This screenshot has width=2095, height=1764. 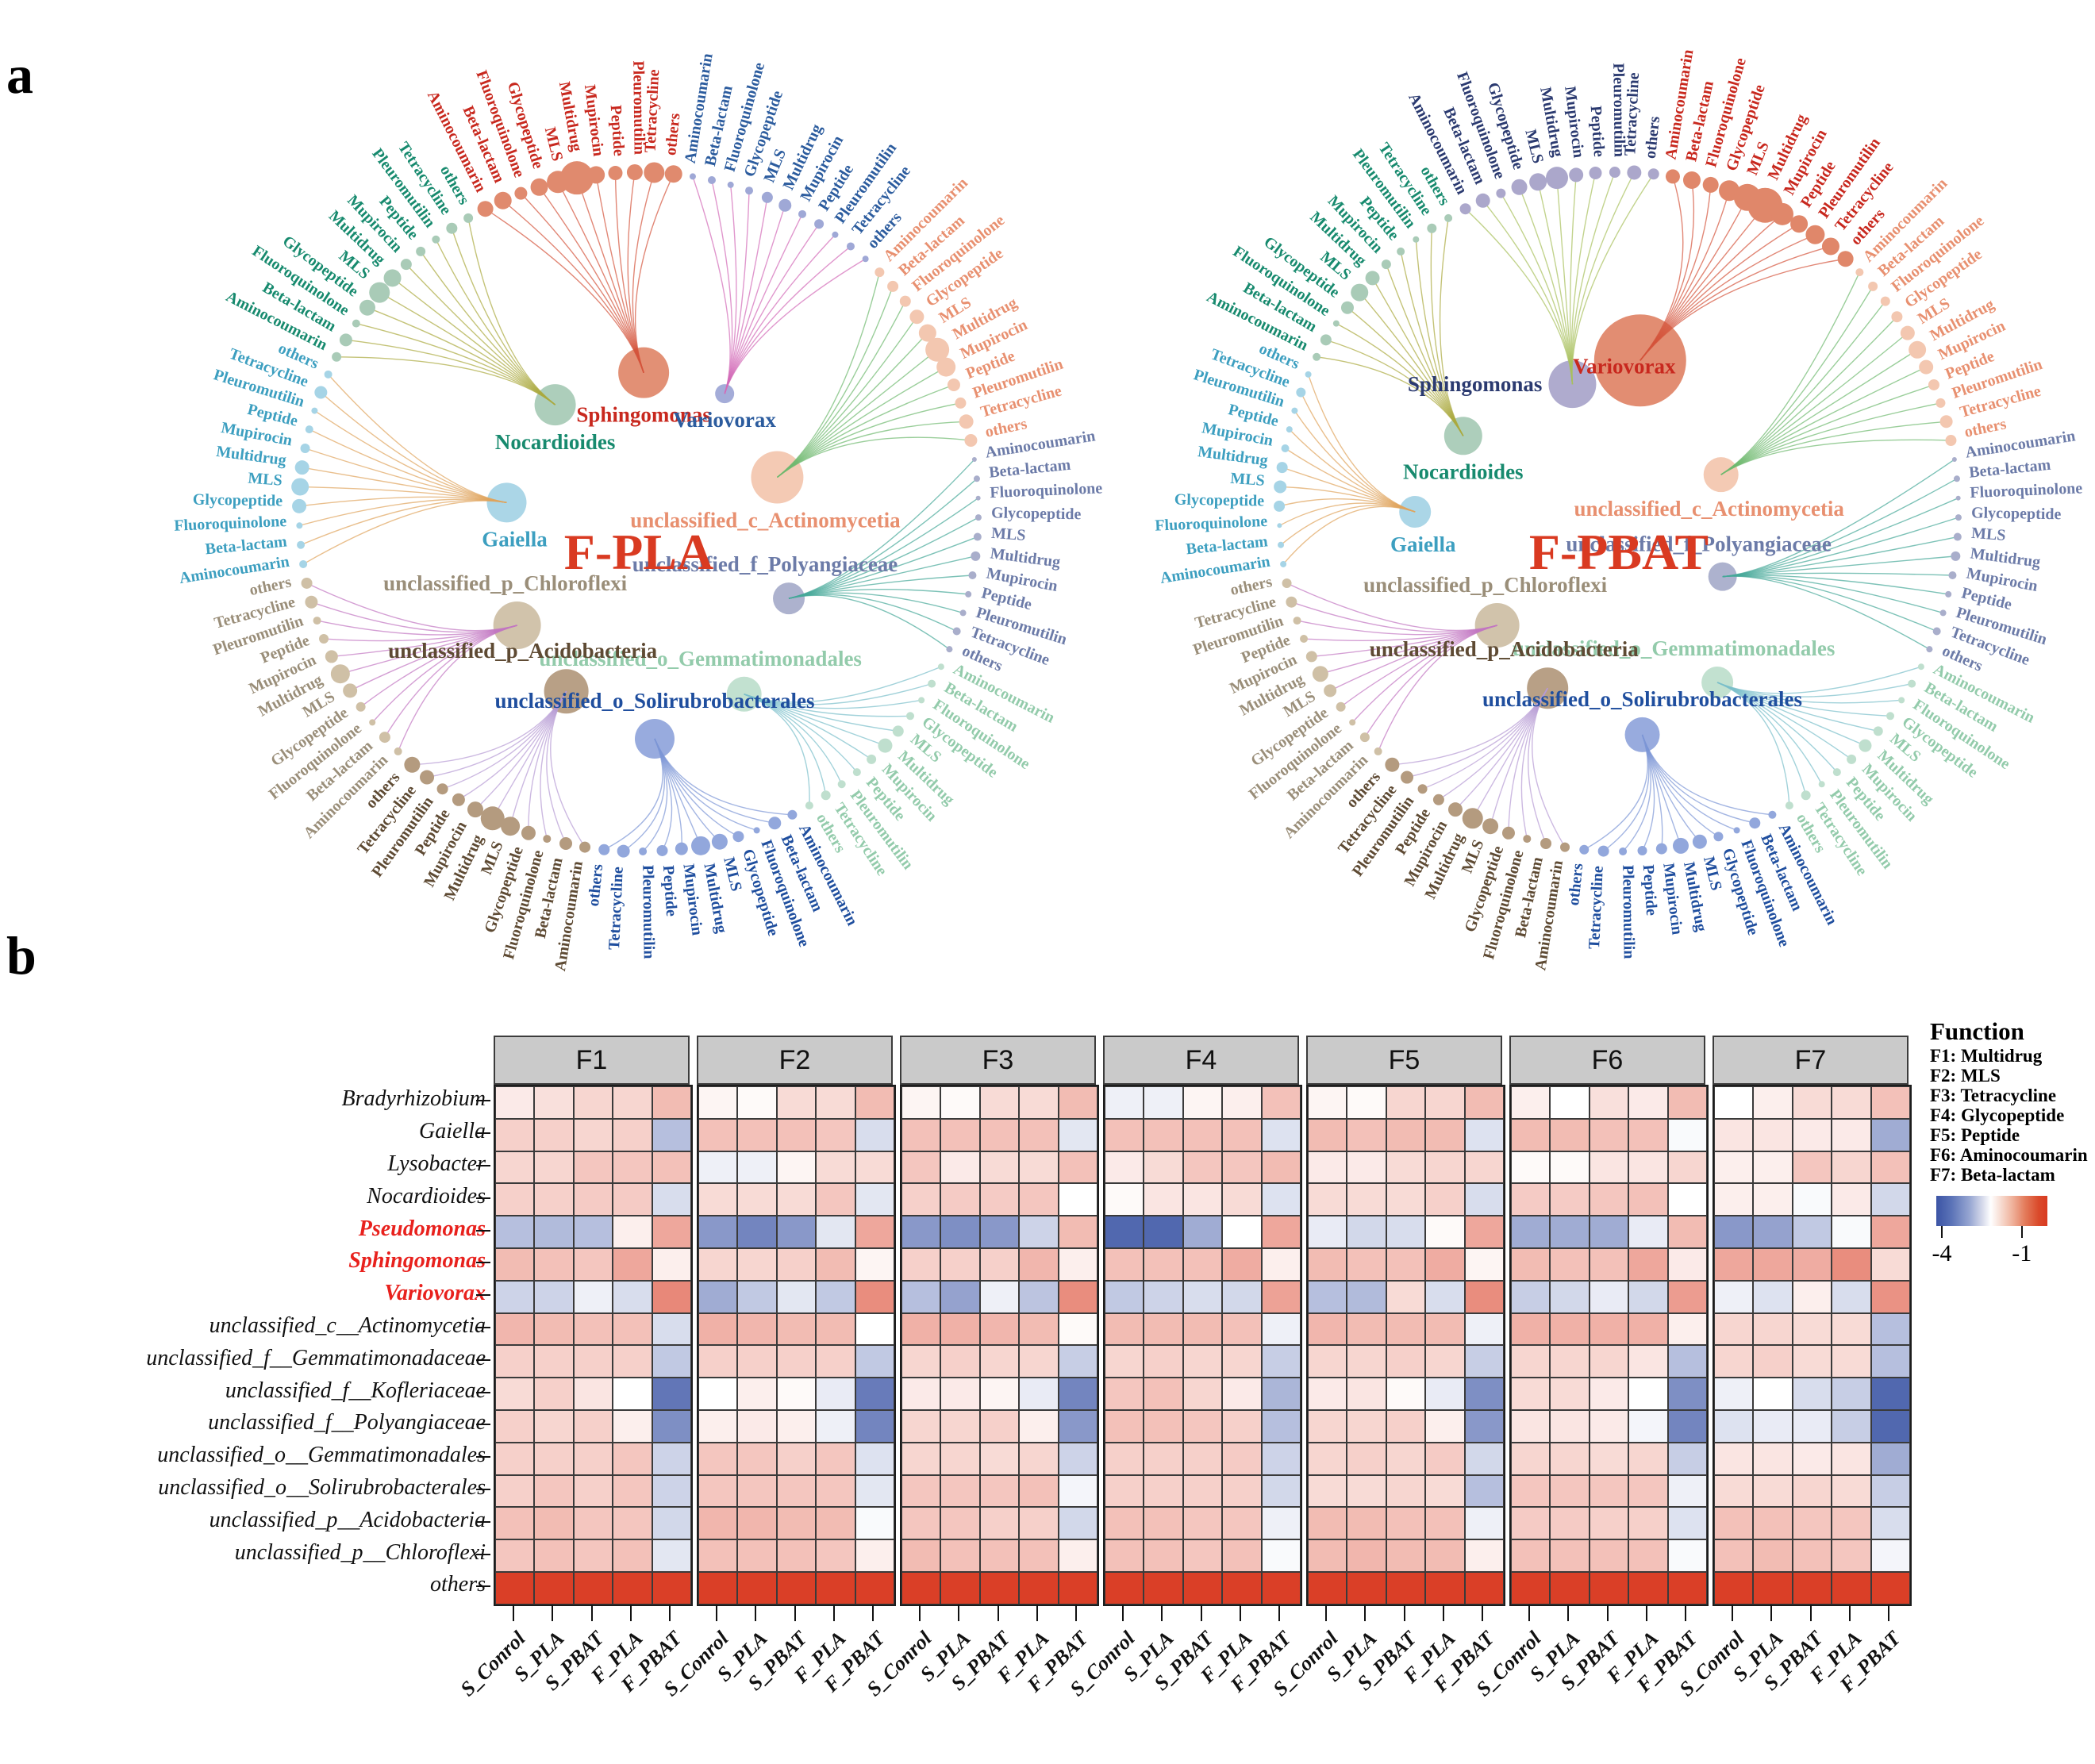 What do you see at coordinates (1405, 1345) in the screenshot?
I see `facet-grid` at bounding box center [1405, 1345].